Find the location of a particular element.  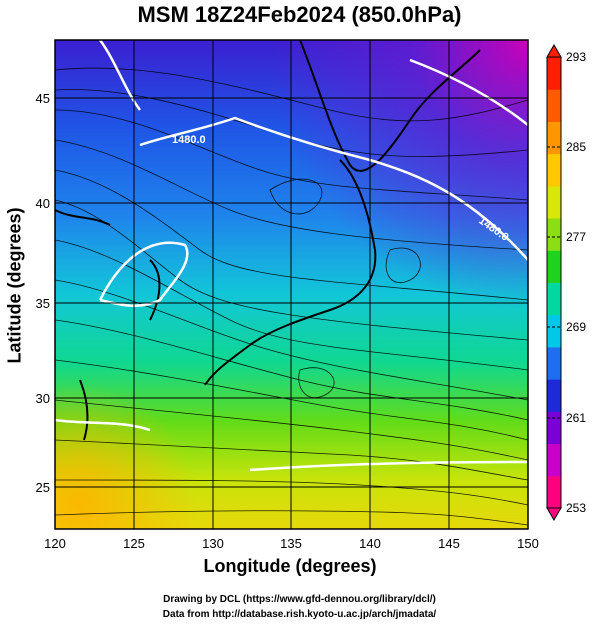

map-title: MSM 18Z24Feb2024 (850.0hPa) is located at coordinates (299, 14).